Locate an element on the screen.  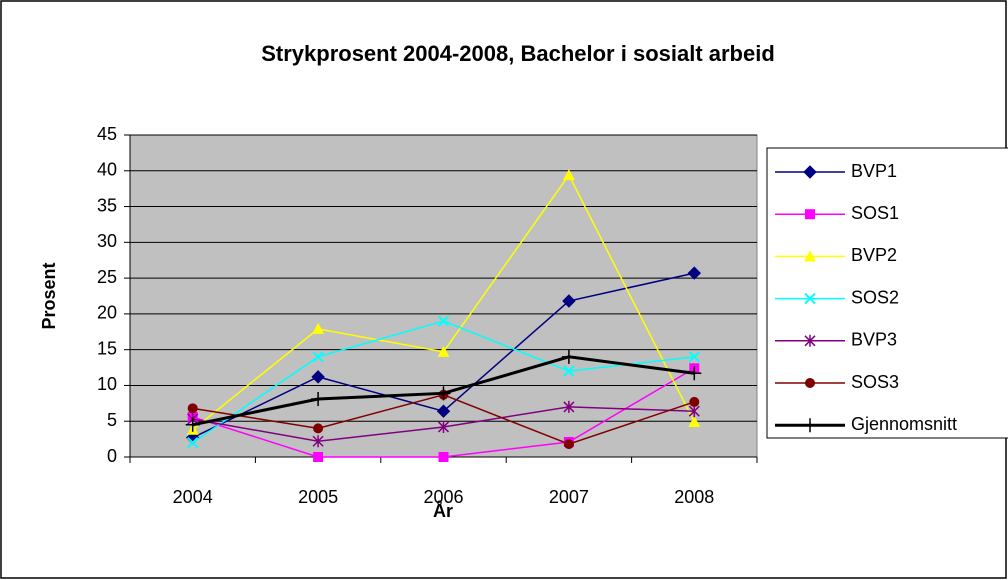
x-tick-label: 2008 is located at coordinates (694, 497).